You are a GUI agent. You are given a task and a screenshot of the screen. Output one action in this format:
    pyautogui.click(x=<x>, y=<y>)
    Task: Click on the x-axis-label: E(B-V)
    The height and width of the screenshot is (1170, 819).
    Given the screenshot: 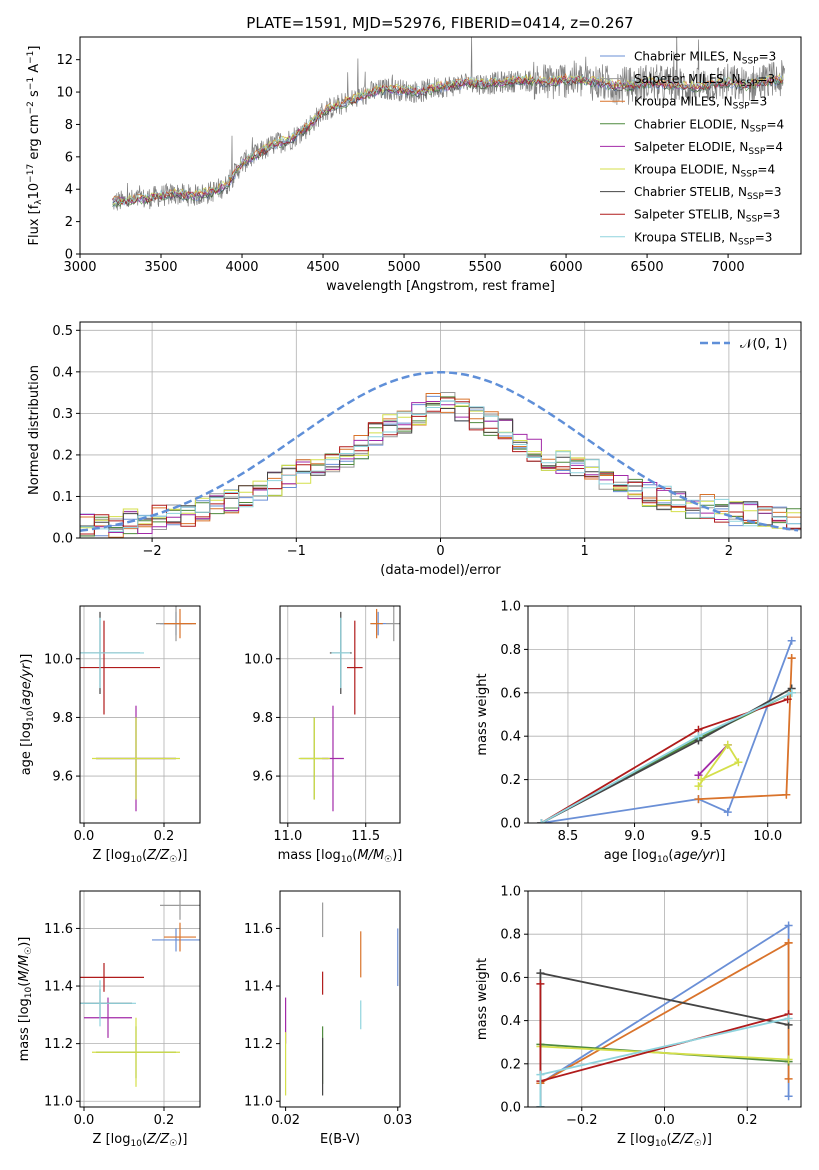 What is the action you would take?
    pyautogui.click(x=340, y=1139)
    